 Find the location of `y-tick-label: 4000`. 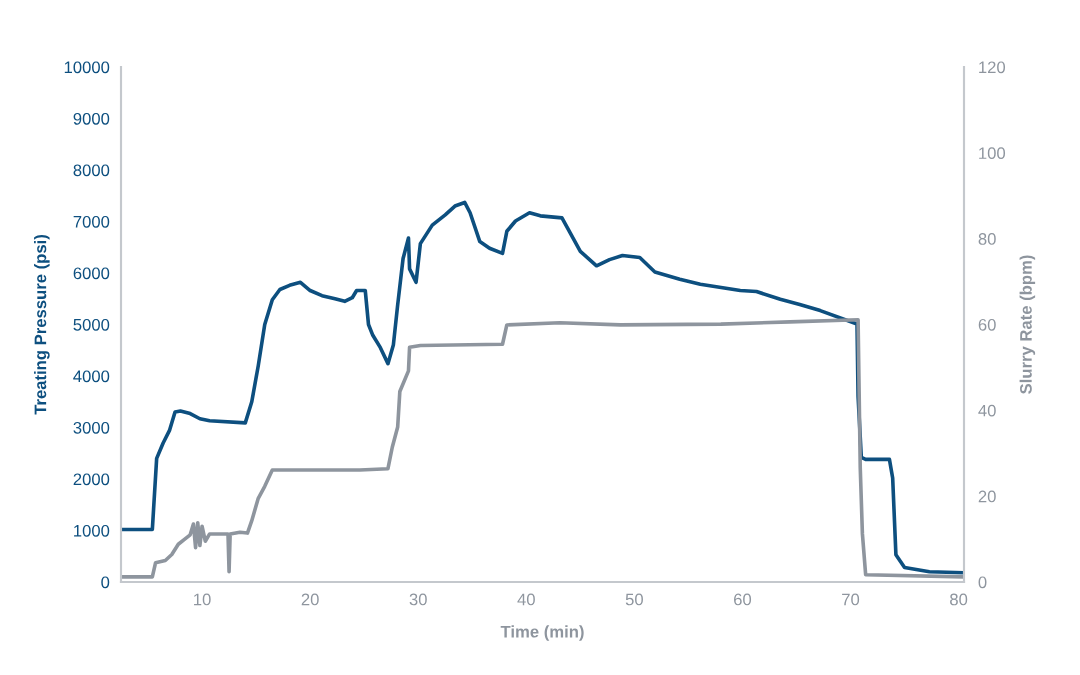

y-tick-label: 4000 is located at coordinates (91, 376).